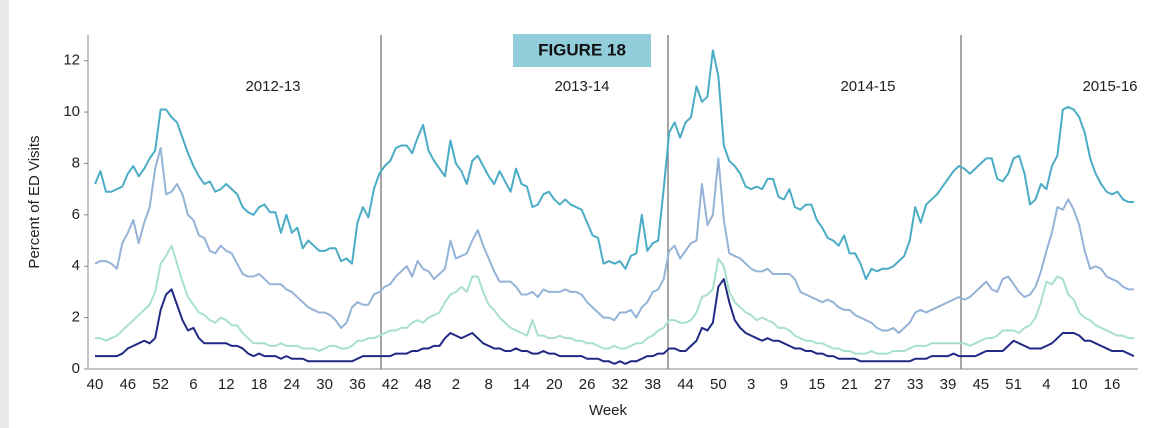 The height and width of the screenshot is (428, 1165). I want to click on x-tick-label: 51, so click(1013, 384).